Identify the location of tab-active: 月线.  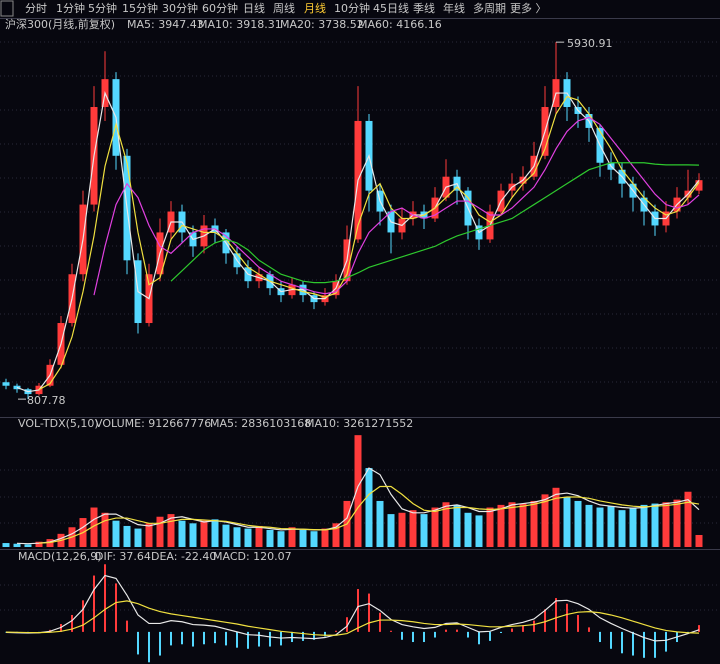
(315, 8).